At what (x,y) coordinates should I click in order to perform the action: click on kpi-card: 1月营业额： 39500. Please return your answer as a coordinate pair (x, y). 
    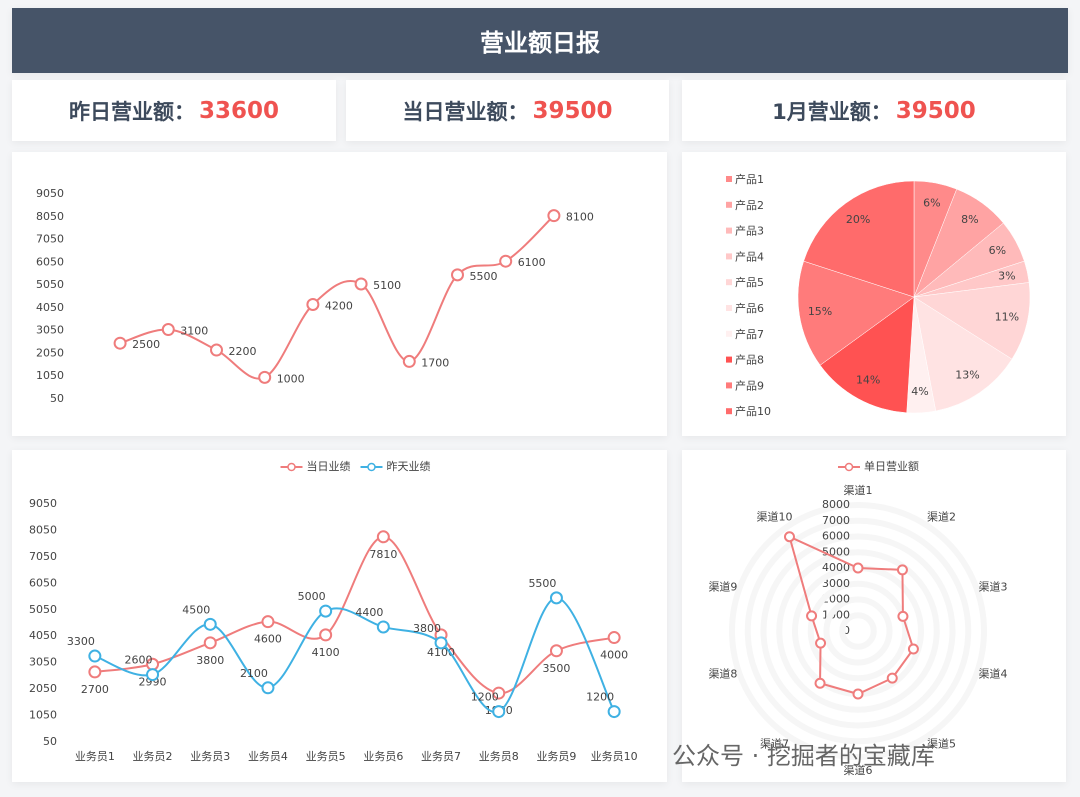
    Looking at the image, I should click on (874, 110).